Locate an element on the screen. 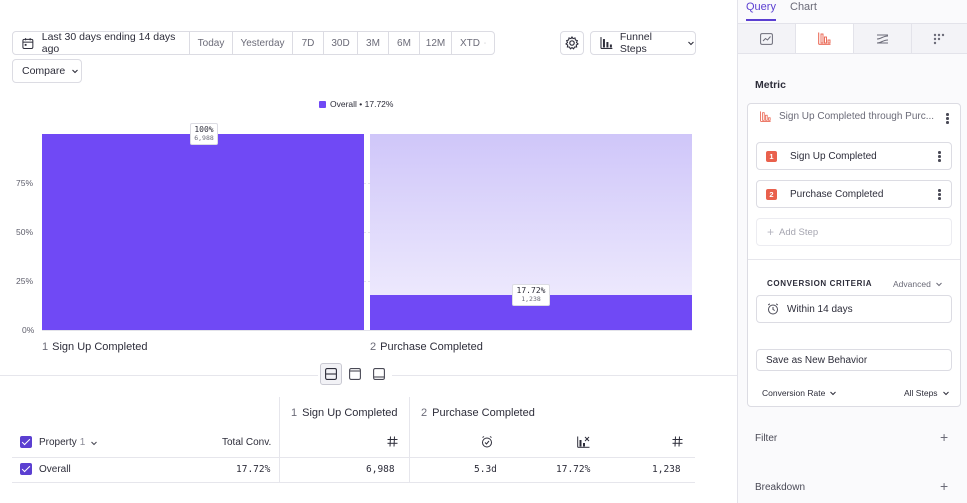 This screenshot has width=967, height=503. y-tick-0: 0% is located at coordinates (28, 330).